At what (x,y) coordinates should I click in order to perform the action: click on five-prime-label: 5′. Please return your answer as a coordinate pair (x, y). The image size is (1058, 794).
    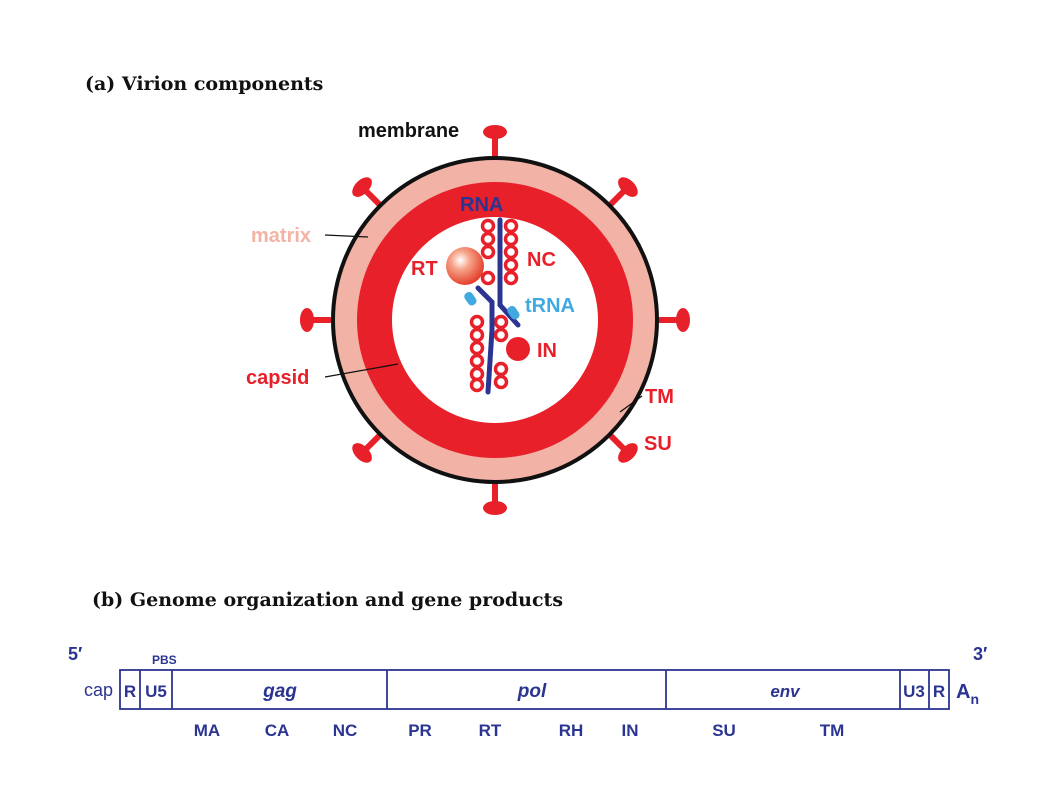
    Looking at the image, I should click on (75, 654).